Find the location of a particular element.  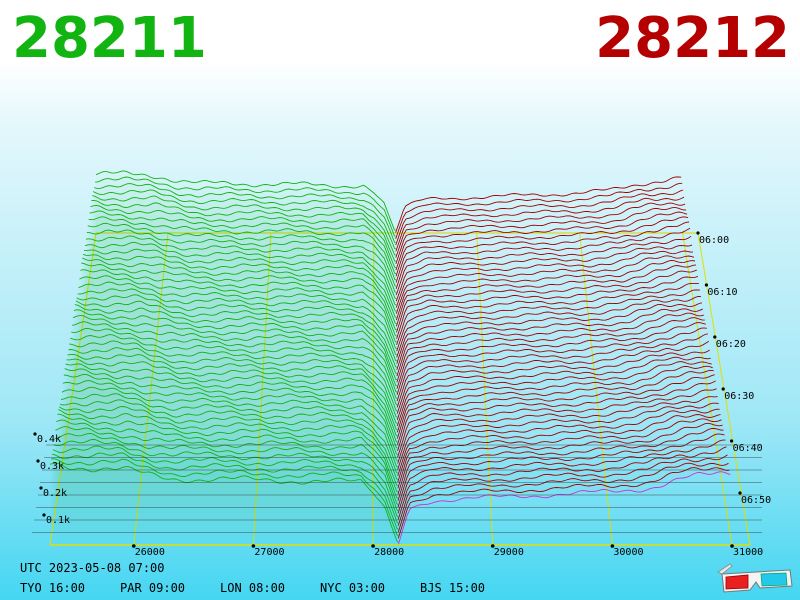

x-tick-label: 27000 is located at coordinates (269, 552).